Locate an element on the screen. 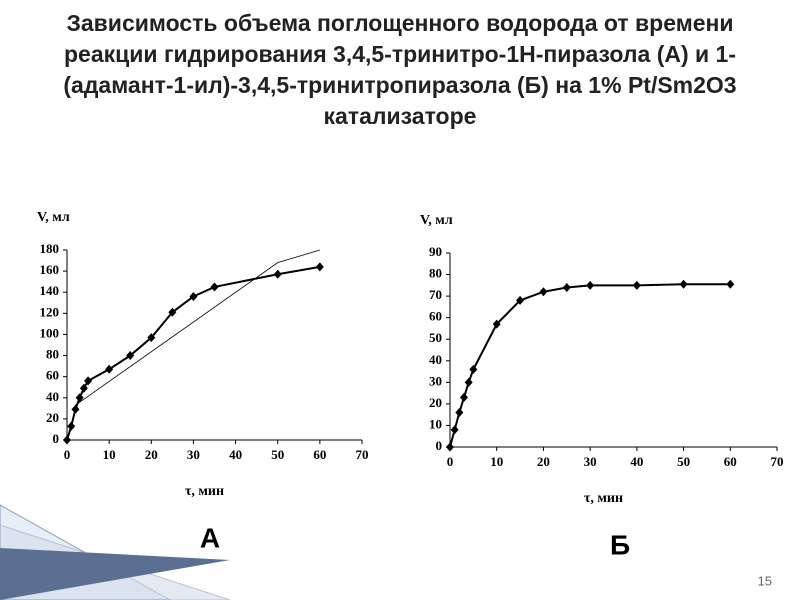  chart-caption: Б is located at coordinates (620, 544).